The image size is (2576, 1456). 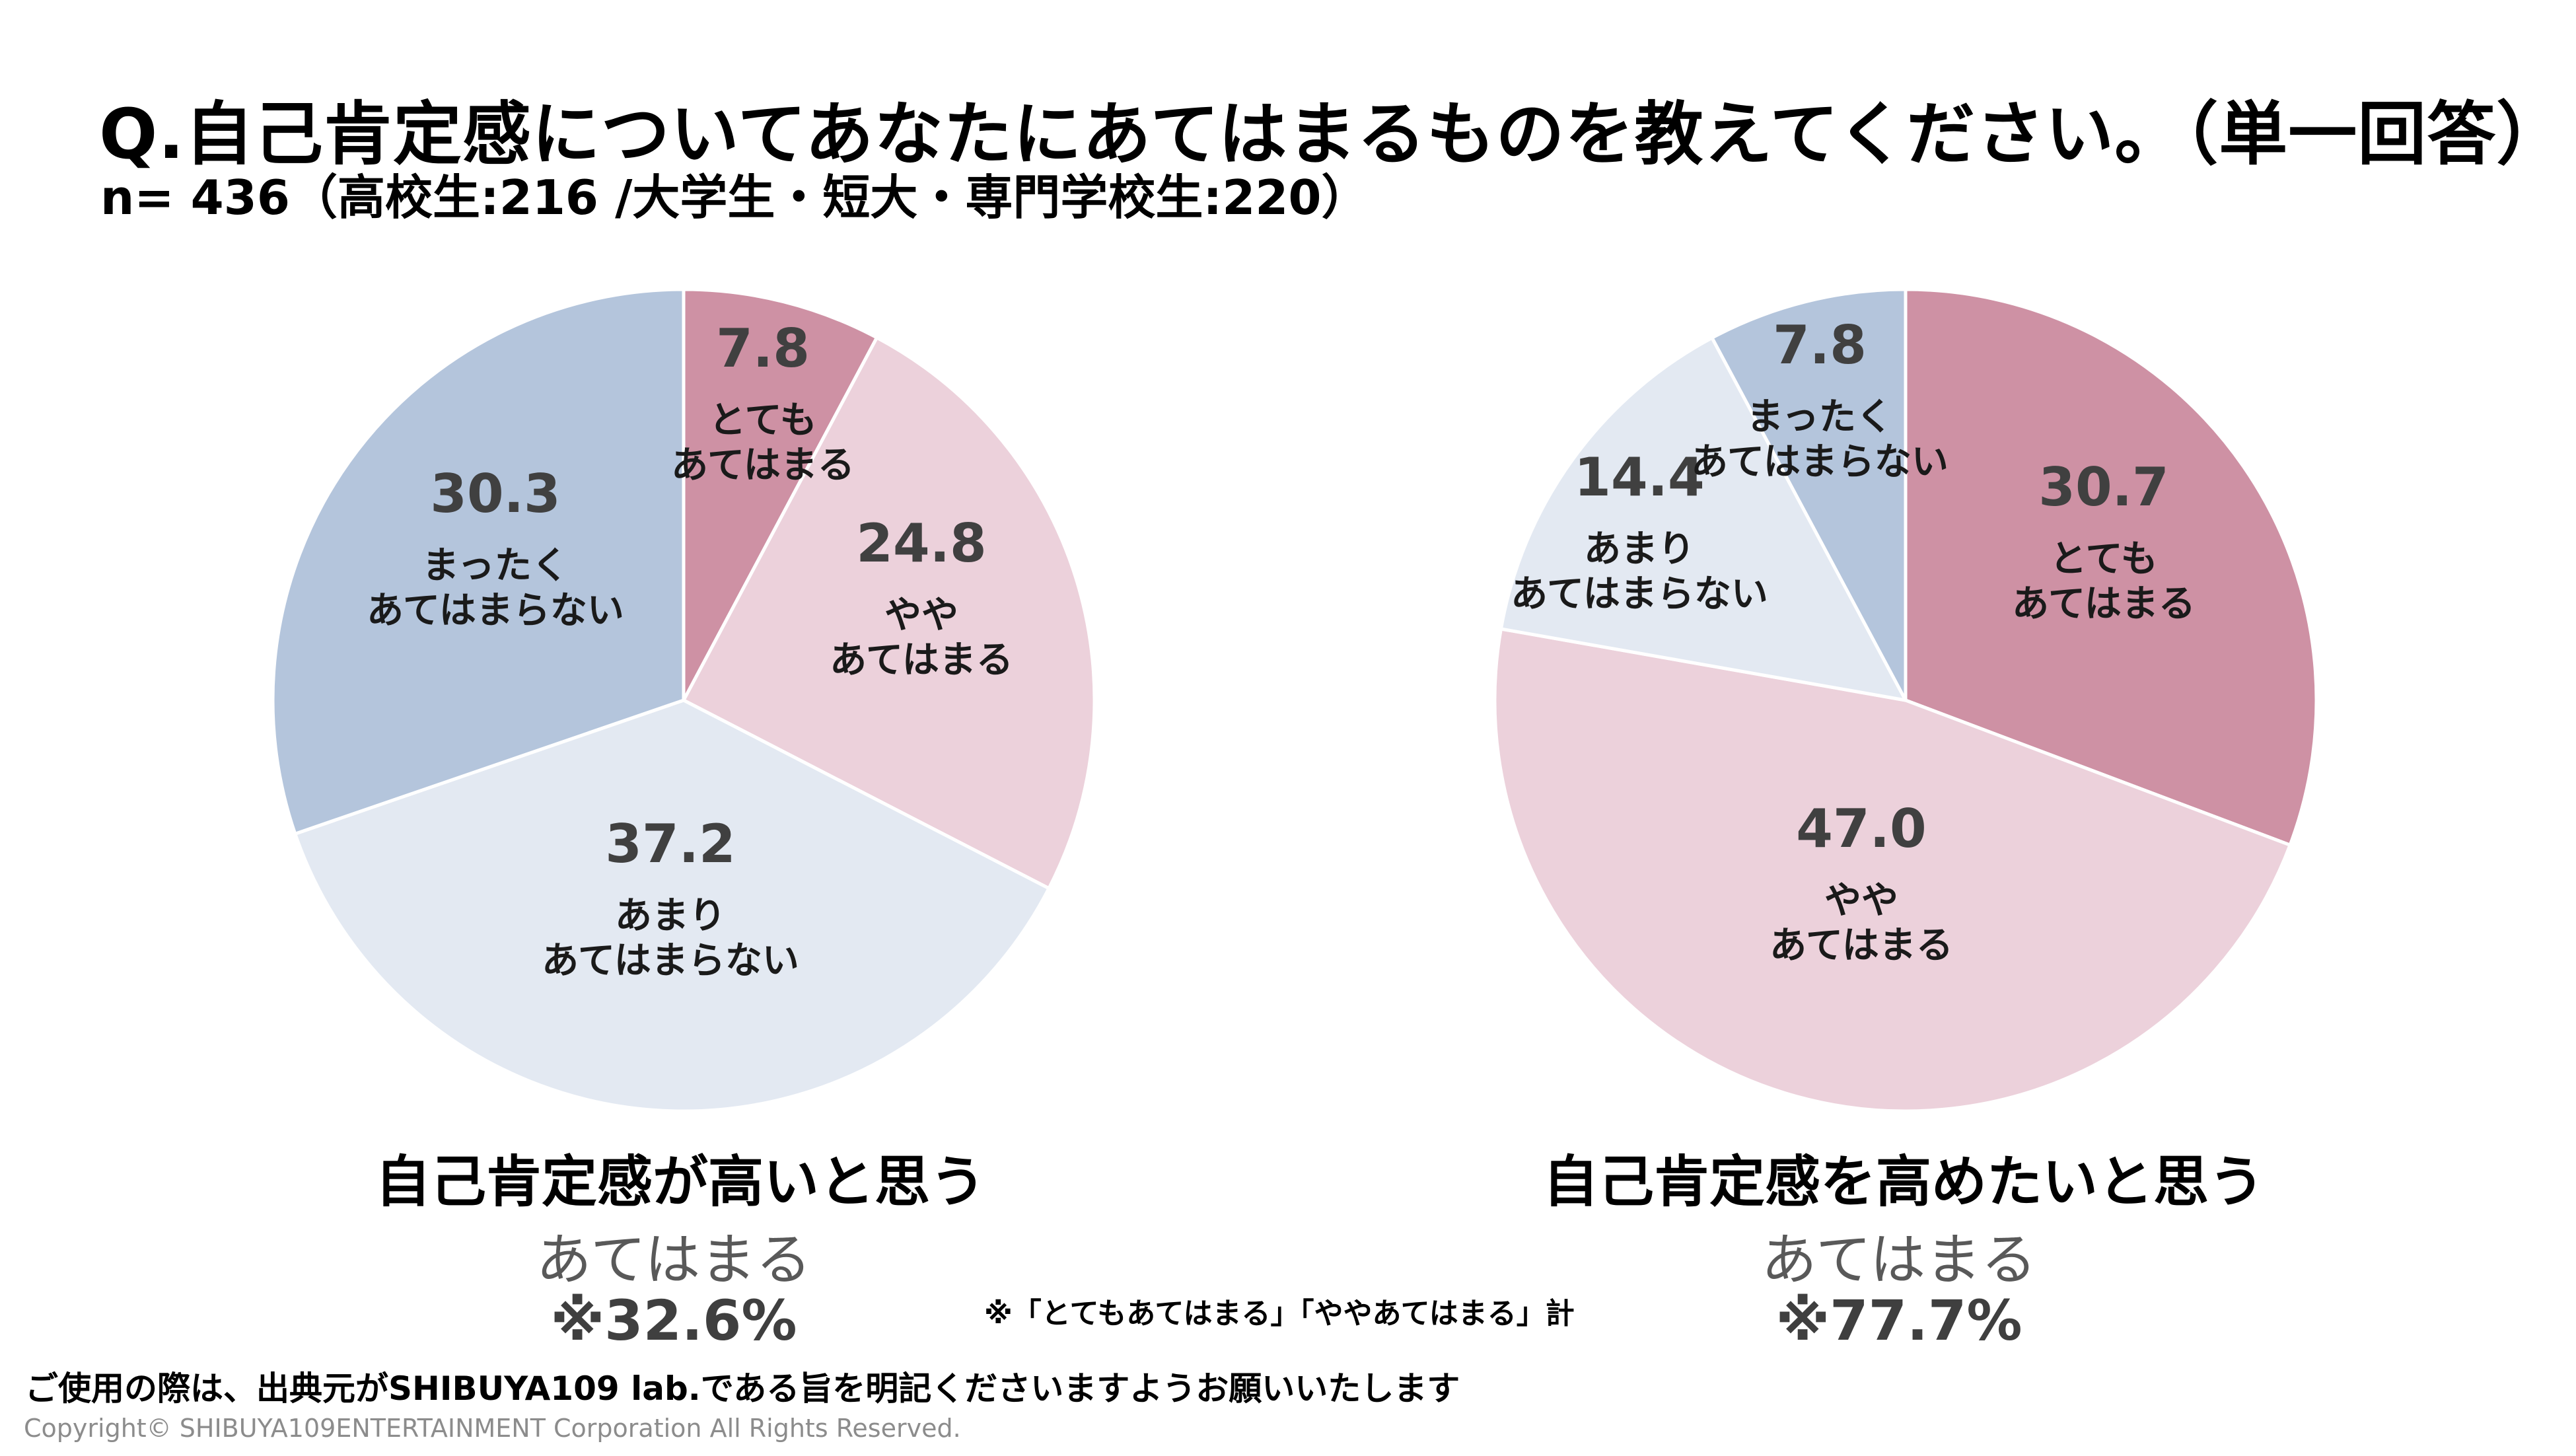 What do you see at coordinates (1899, 1259) in the screenshot?
I see `summary-label-right: あてはまる` at bounding box center [1899, 1259].